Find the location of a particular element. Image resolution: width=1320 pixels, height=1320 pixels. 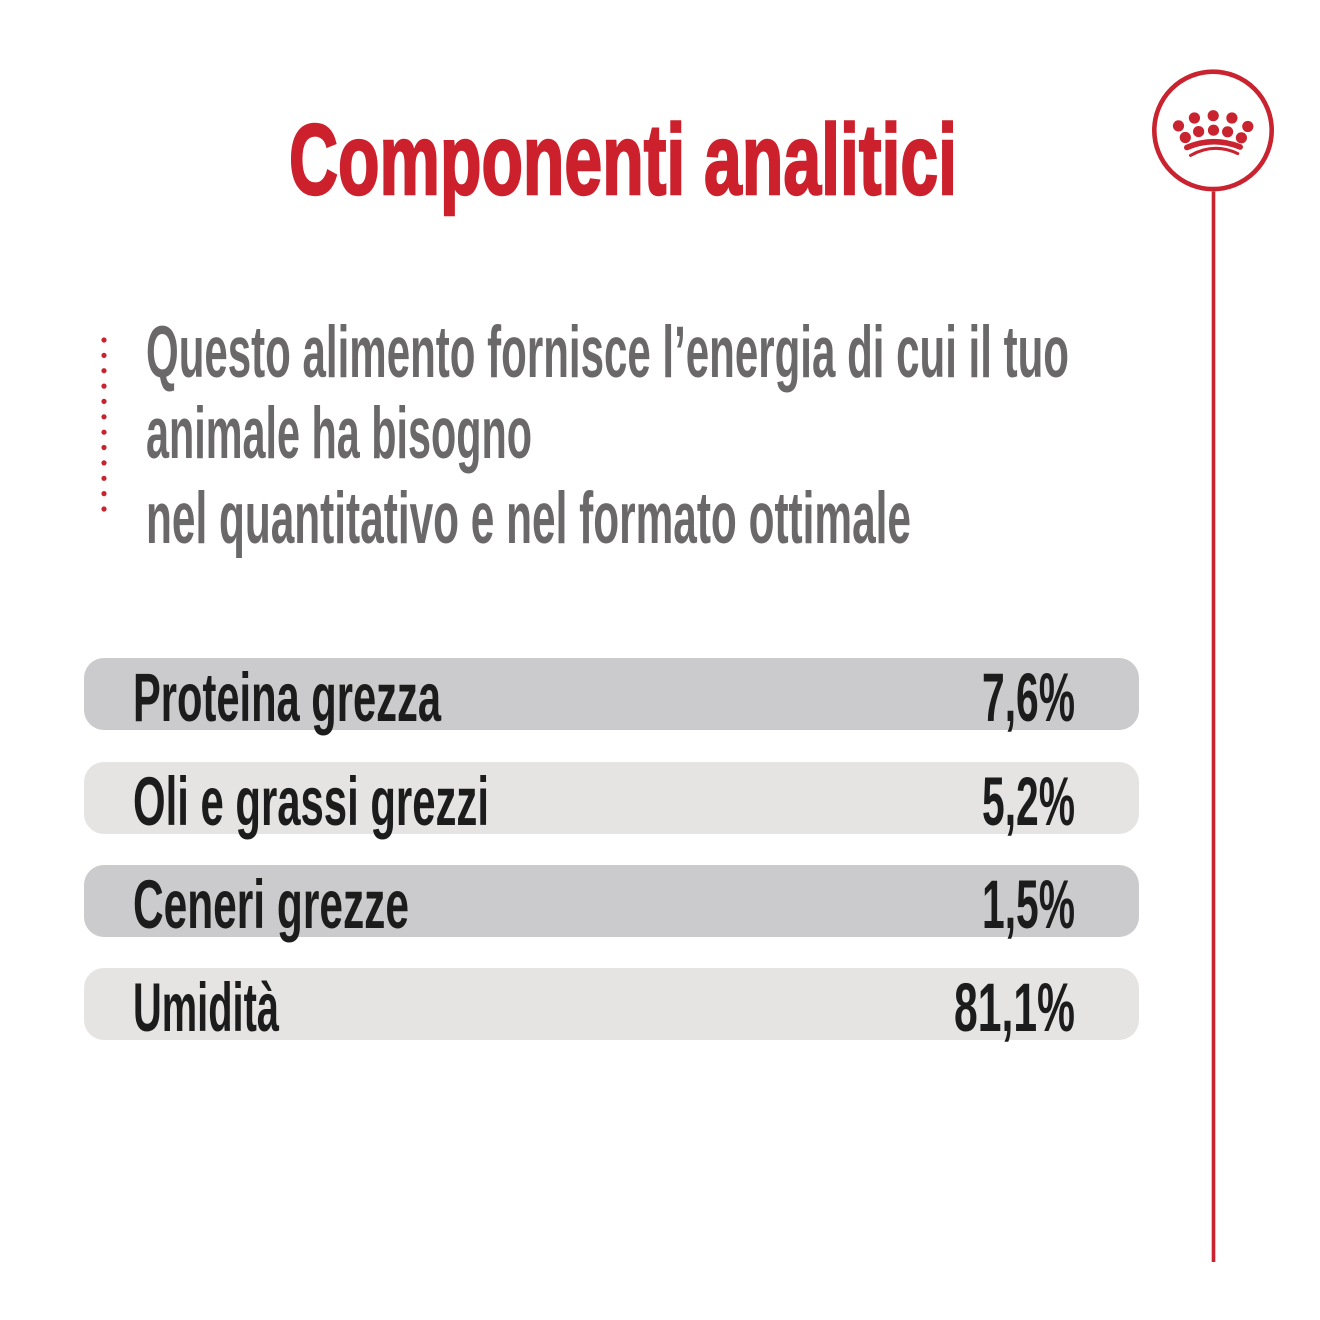

svg-text: animale ha bisogno is located at coordinates (339, 433).